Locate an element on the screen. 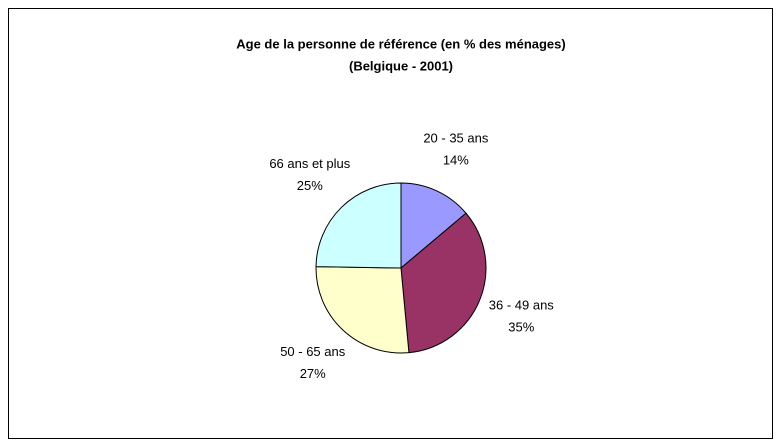  slice-label: 36 - 49 ans is located at coordinates (522, 305).